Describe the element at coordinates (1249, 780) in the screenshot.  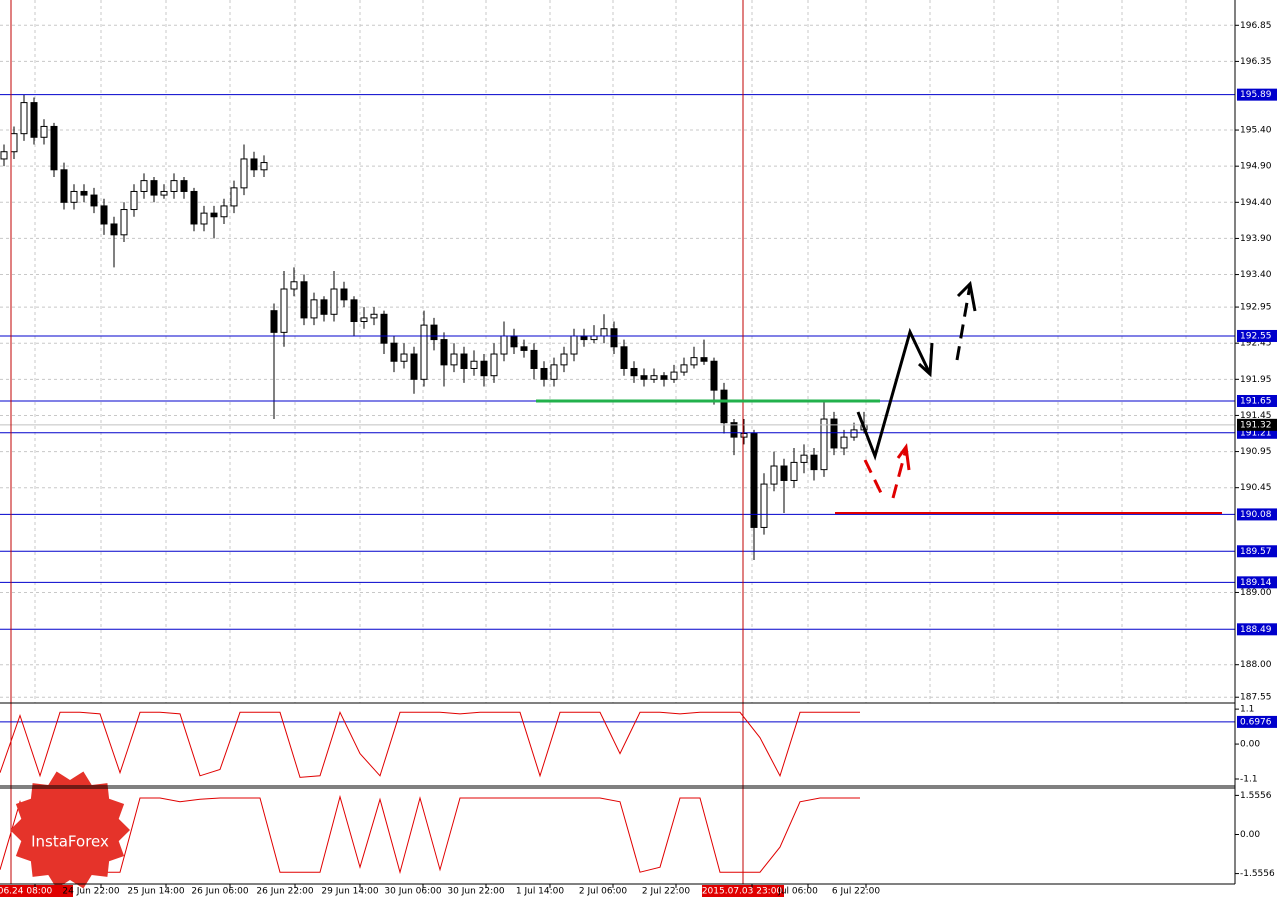
I see `y-tick-label: -1.1` at that location.